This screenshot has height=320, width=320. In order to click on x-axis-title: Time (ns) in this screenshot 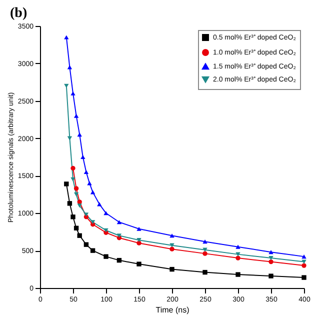, I will do `click(173, 310)`.